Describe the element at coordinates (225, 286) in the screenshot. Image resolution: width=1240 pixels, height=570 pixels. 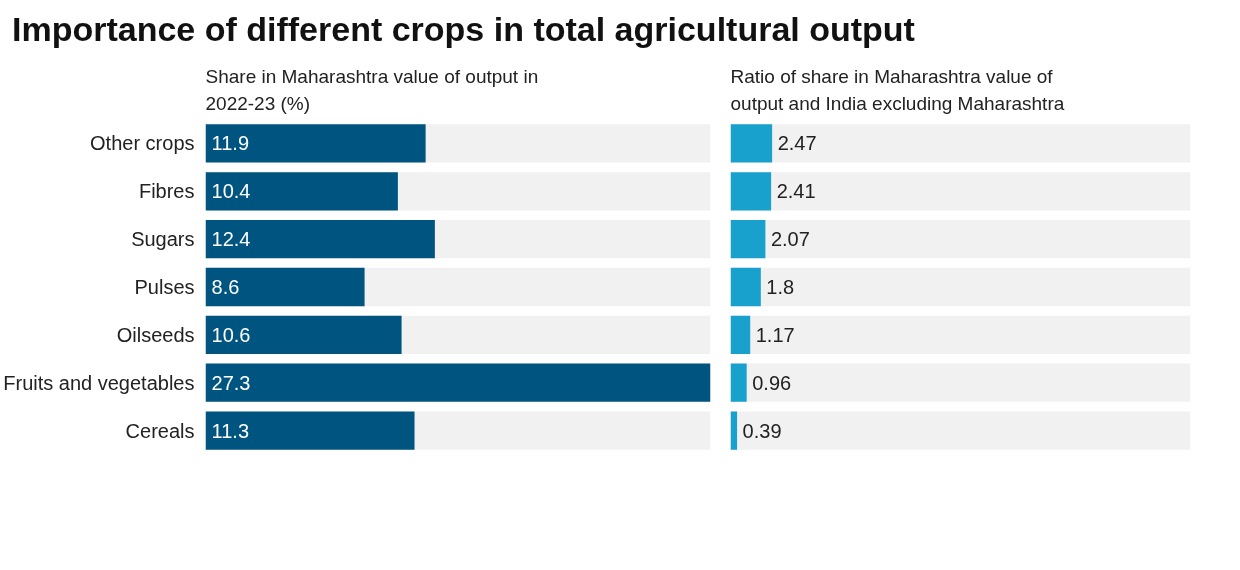
I see `data-label: 8.6` at that location.